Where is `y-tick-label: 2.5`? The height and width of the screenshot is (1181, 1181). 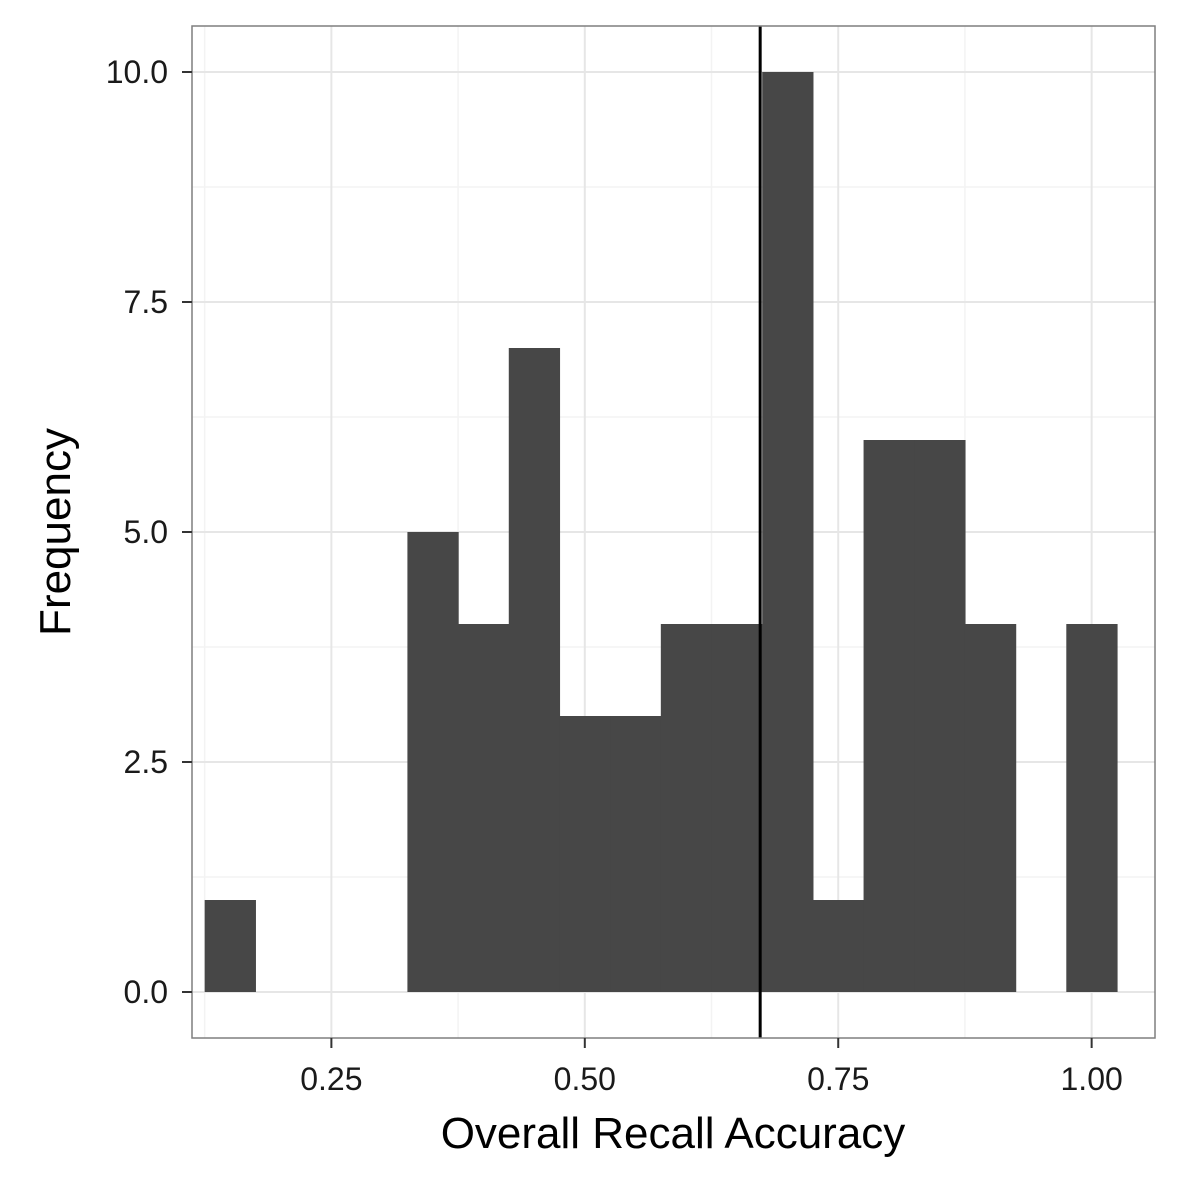 y-tick-label: 2.5 is located at coordinates (146, 762).